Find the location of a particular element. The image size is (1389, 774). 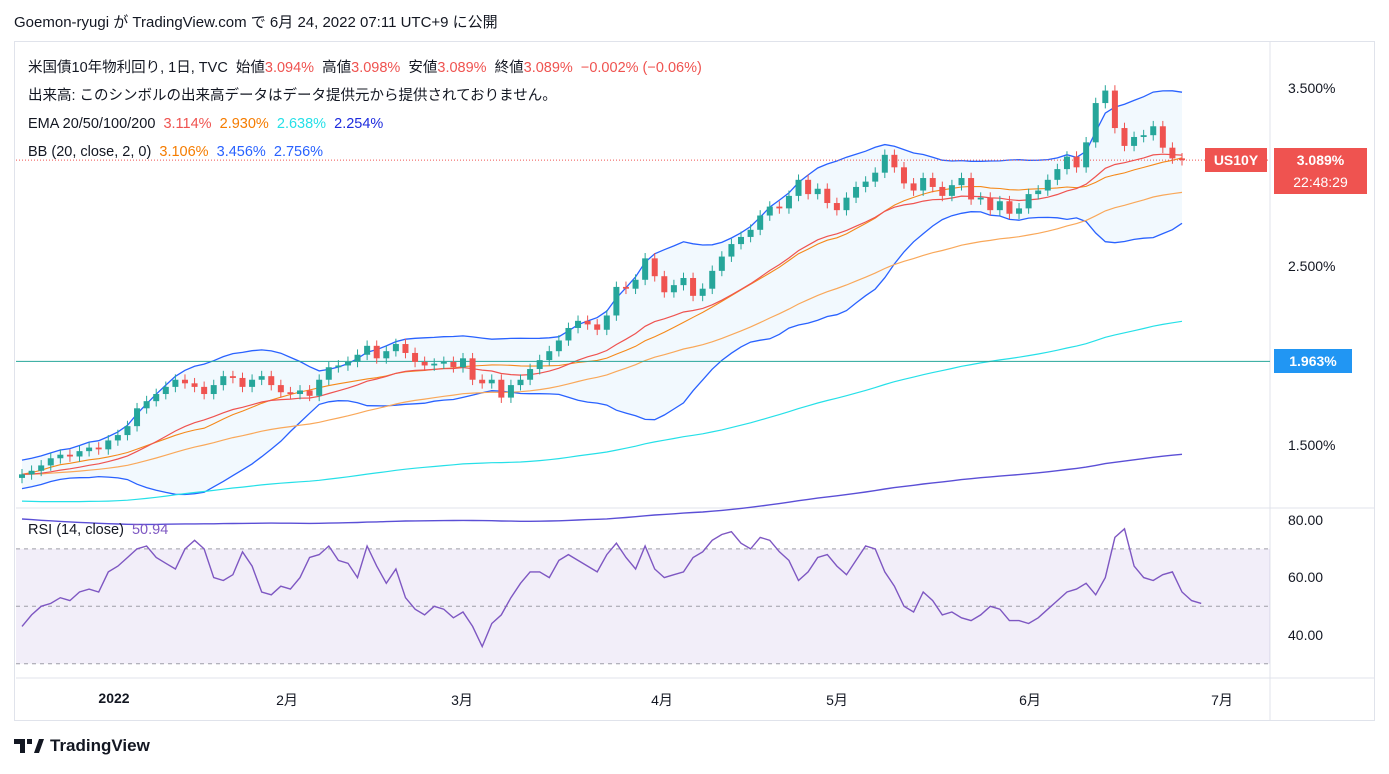

ema100-value: 2.638% is located at coordinates (301, 124).